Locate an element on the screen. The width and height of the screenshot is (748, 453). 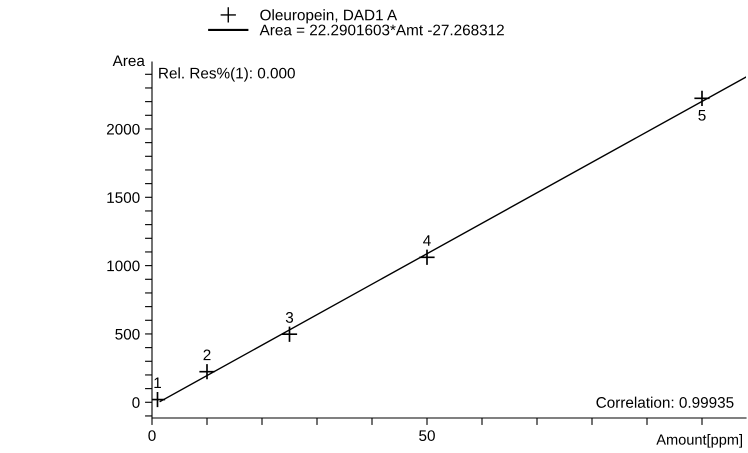
y-tick-label: 0 is located at coordinates (136, 402).